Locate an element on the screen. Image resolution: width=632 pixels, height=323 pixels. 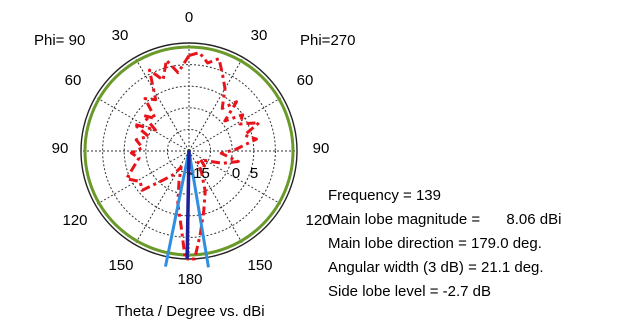
angle-label-right-120: 120 is located at coordinates (317, 220).